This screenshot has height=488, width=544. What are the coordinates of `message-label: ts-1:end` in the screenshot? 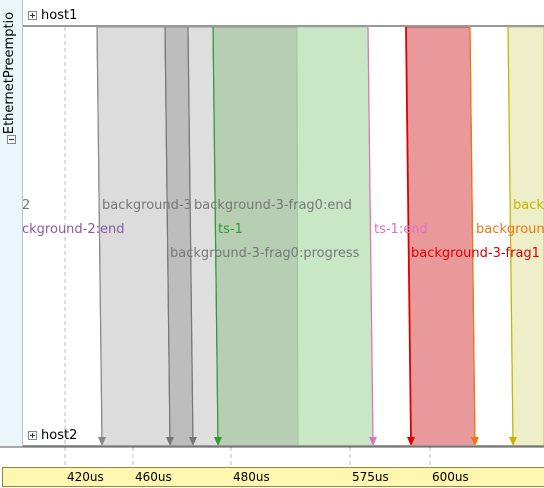 It's located at (401, 229).